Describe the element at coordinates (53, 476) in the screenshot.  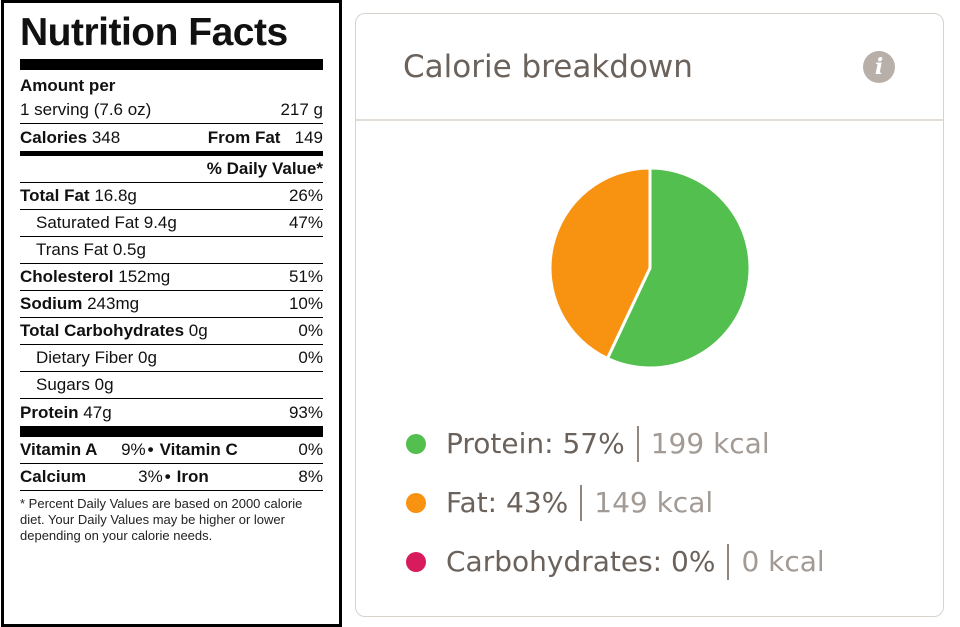
I see `vitamin-label: Calcium` at that location.